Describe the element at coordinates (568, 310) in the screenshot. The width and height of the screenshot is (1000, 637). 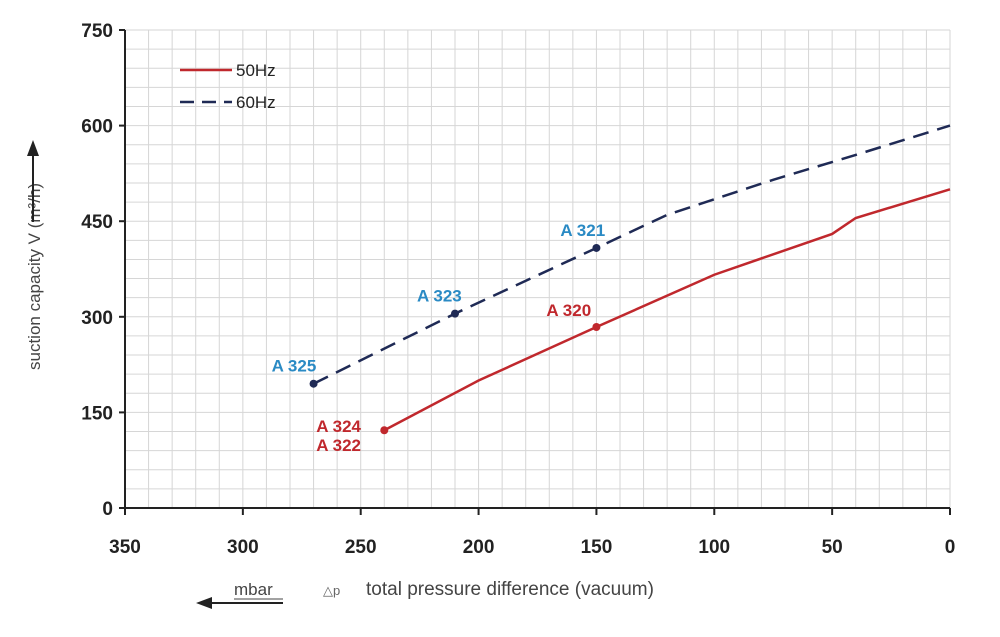
I see `point-annotation: A 320` at that location.